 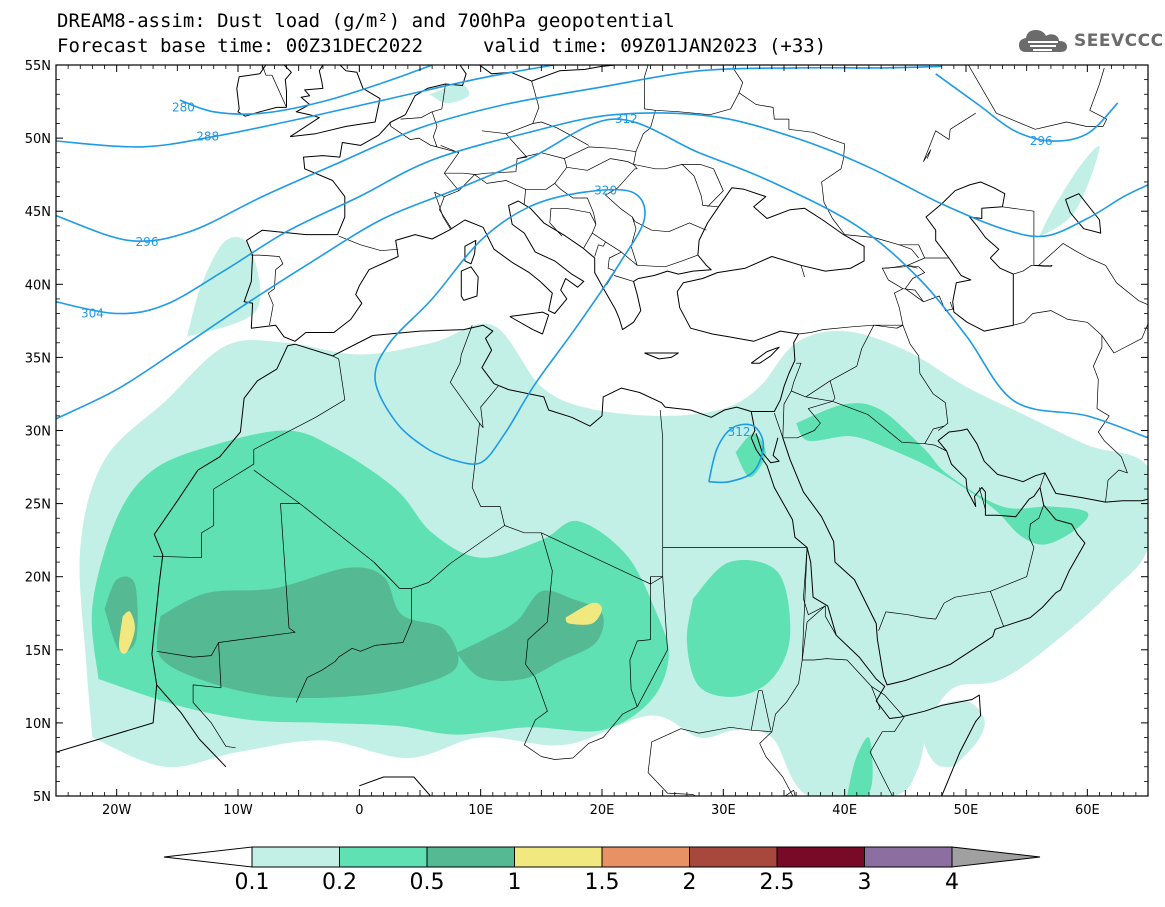 What do you see at coordinates (42, 797) in the screenshot?
I see `lat-tick-label: 5N` at bounding box center [42, 797].